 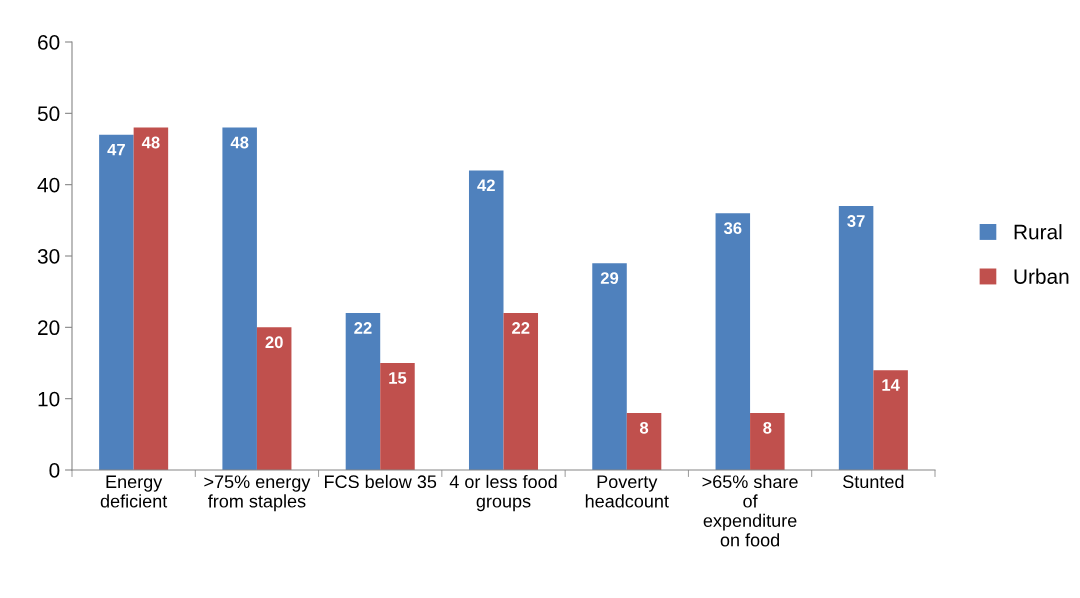 What do you see at coordinates (1038, 232) in the screenshot?
I see `legend-label: Rural` at bounding box center [1038, 232].